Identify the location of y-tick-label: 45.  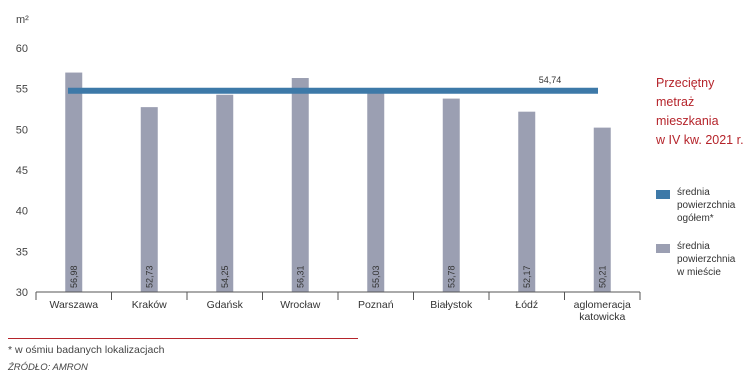
(22, 171).